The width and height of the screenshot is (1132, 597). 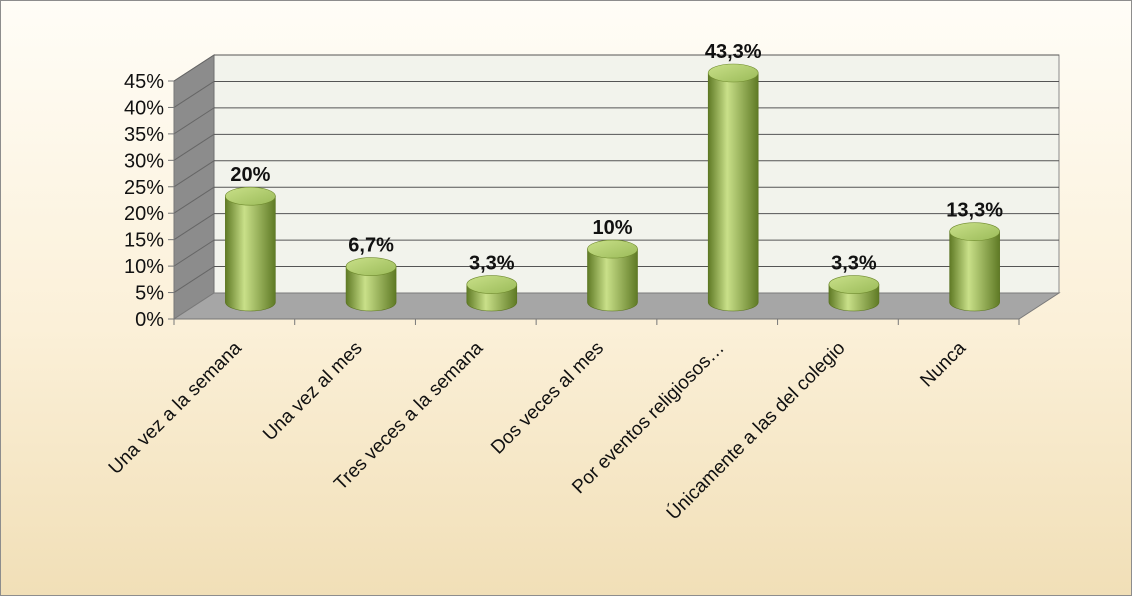 I want to click on y-axis: 0% 5% 10% 15% 20% 25% 30% 35% 40% 45%, so click(x=149, y=201).